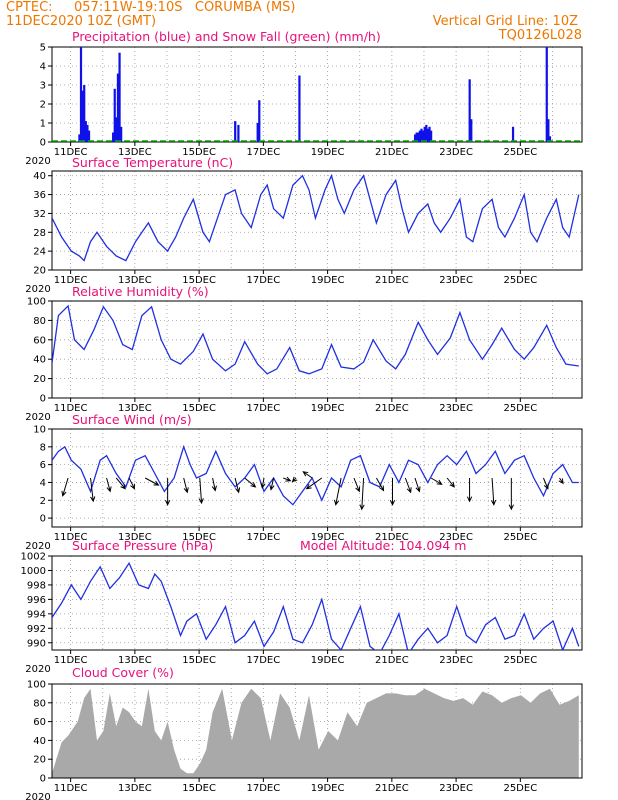  What do you see at coordinates (456, 788) in the screenshot?
I see `cloud-xtick-label: 23DEC` at bounding box center [456, 788].